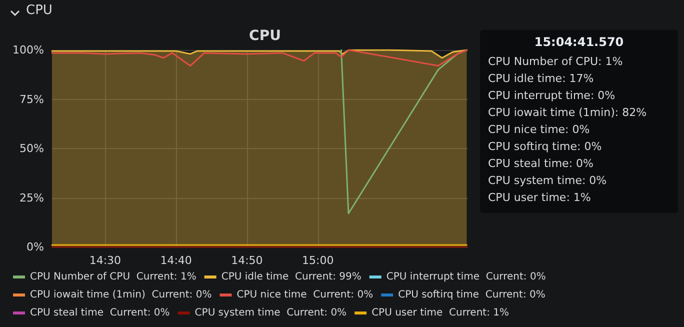 Image resolution: width=684 pixels, height=327 pixels. I want to click on y-tick-label: 75%, so click(32, 99).